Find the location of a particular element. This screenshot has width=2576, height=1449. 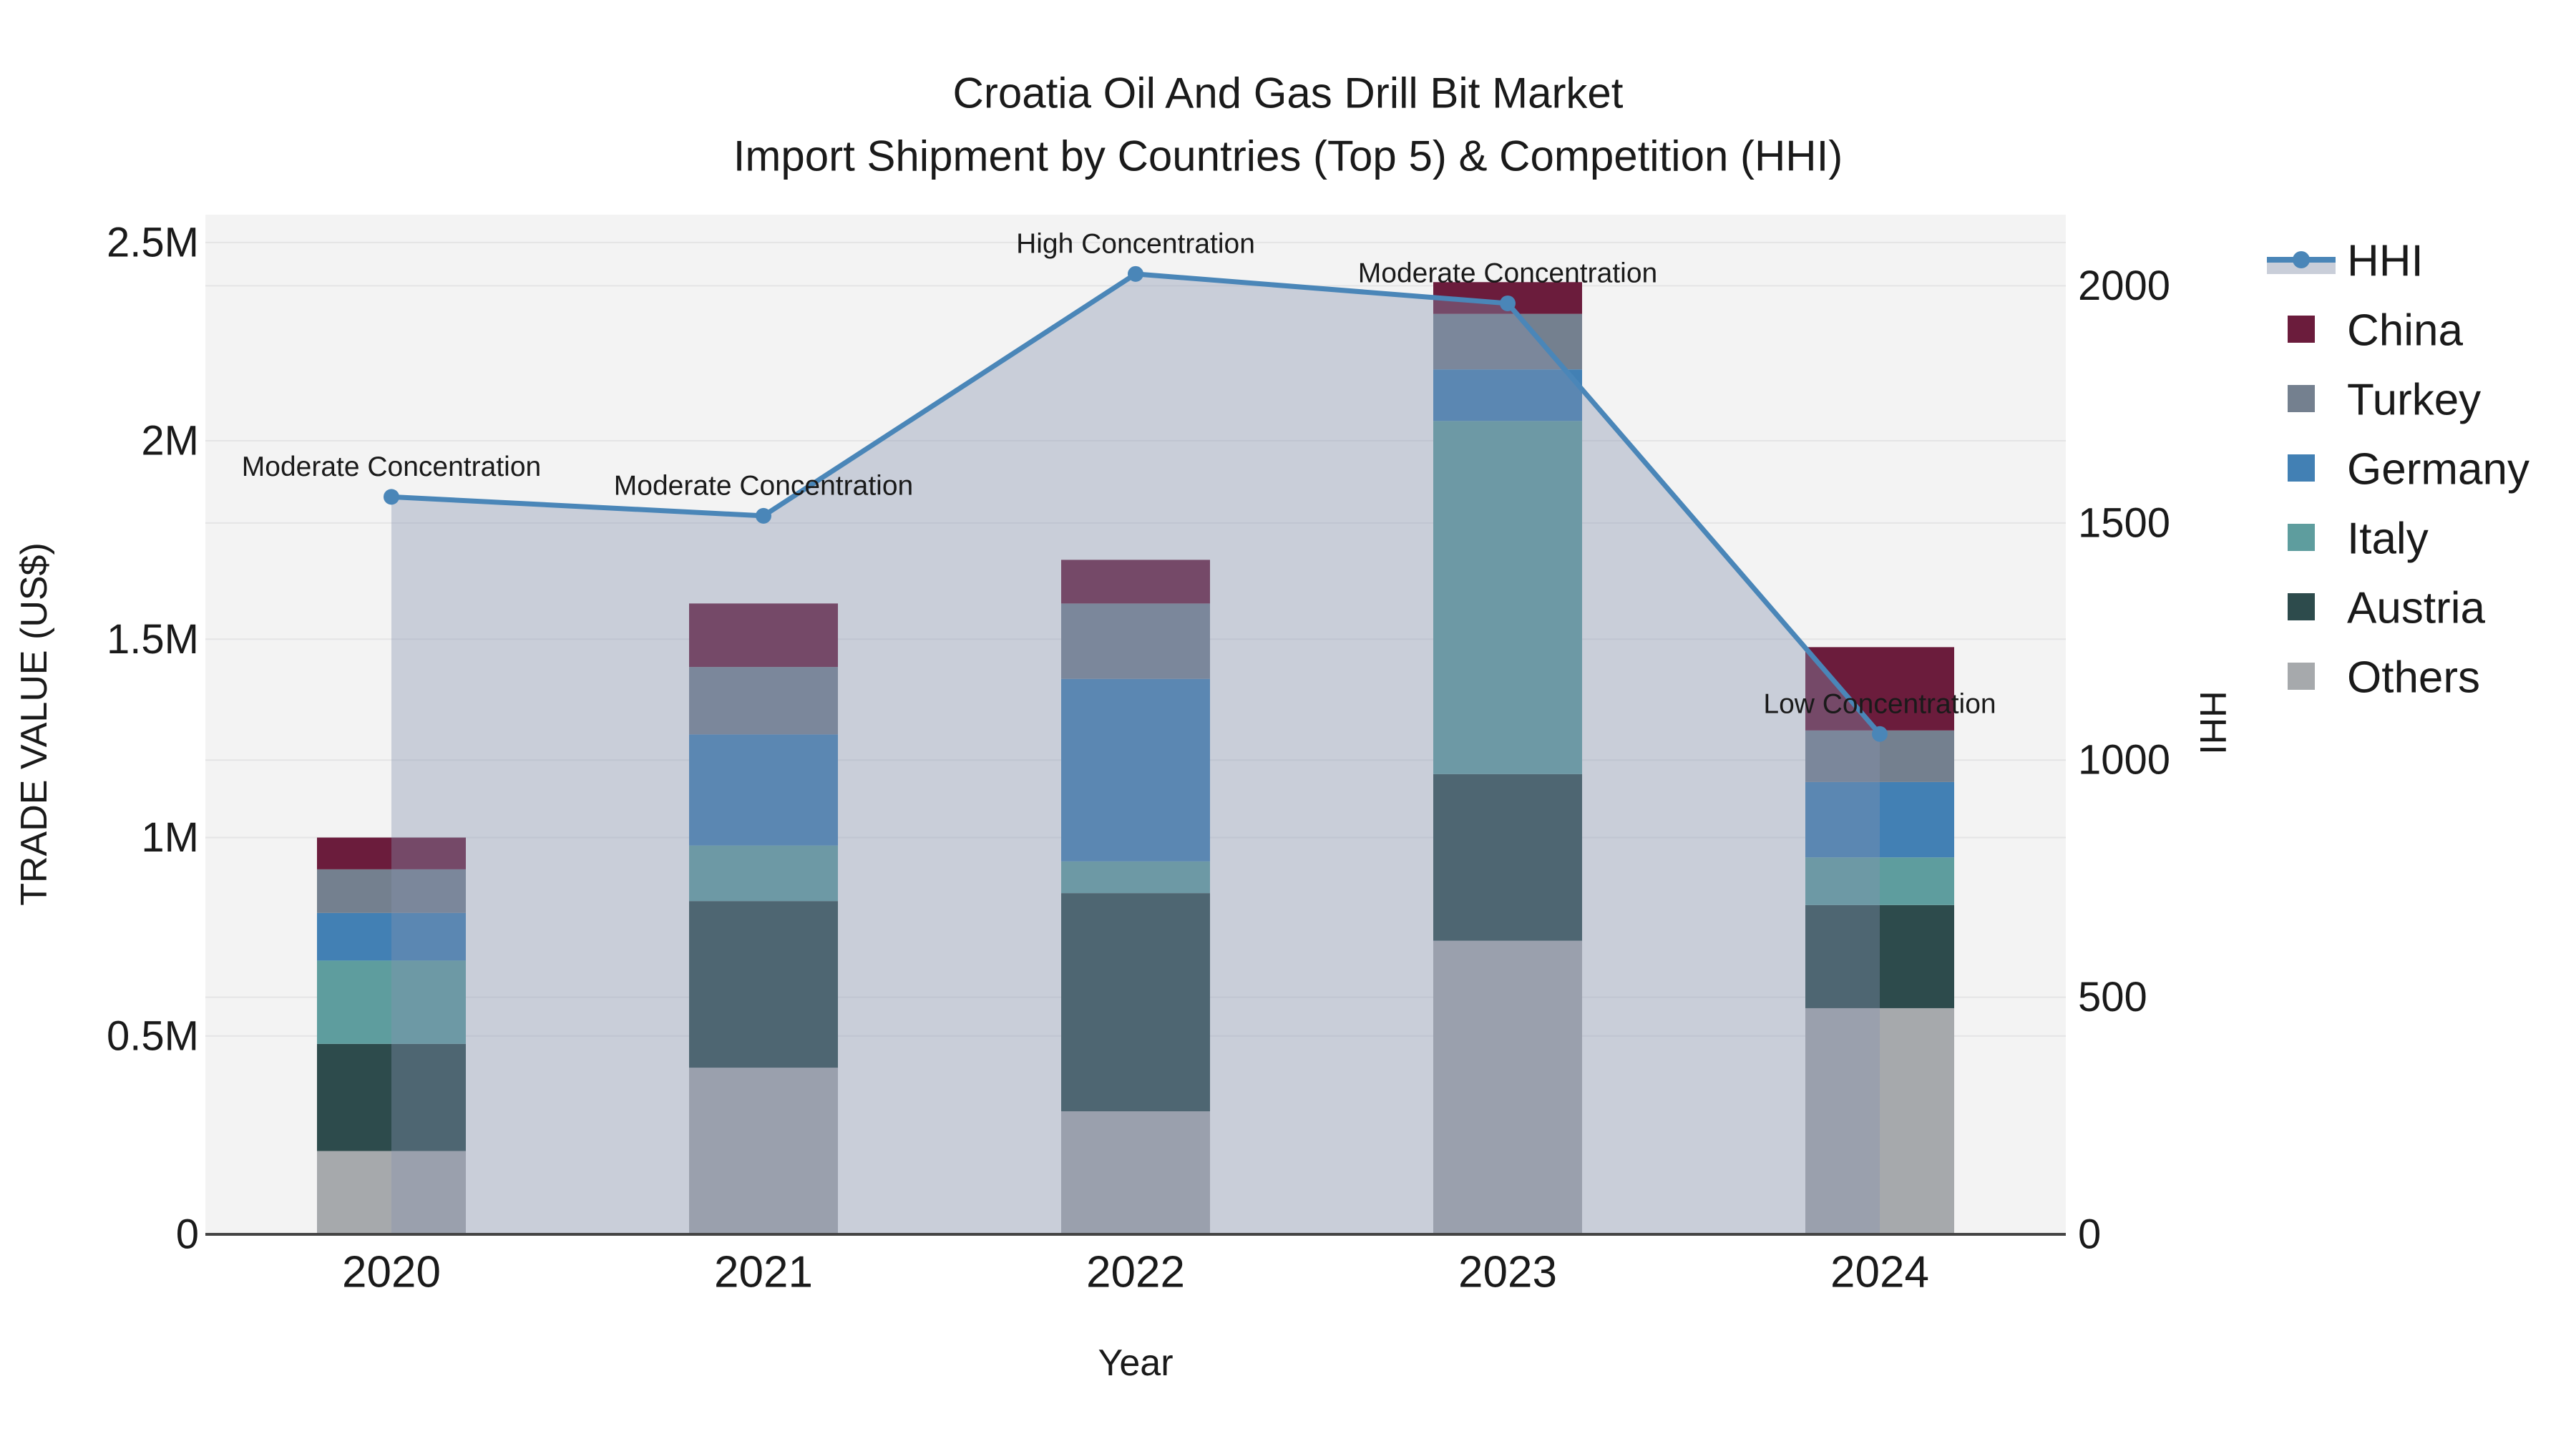

x-tick-2022: 2022 is located at coordinates (1135, 1272).